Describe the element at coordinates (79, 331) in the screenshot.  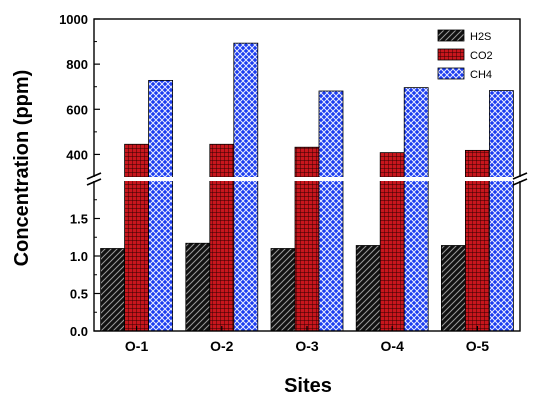
I see `y-tick-label: 0.0` at that location.